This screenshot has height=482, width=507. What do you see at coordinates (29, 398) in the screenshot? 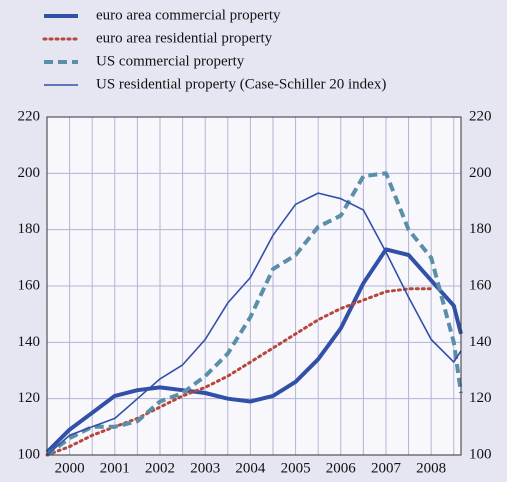
I see `y-tick-label: 120` at bounding box center [29, 398].